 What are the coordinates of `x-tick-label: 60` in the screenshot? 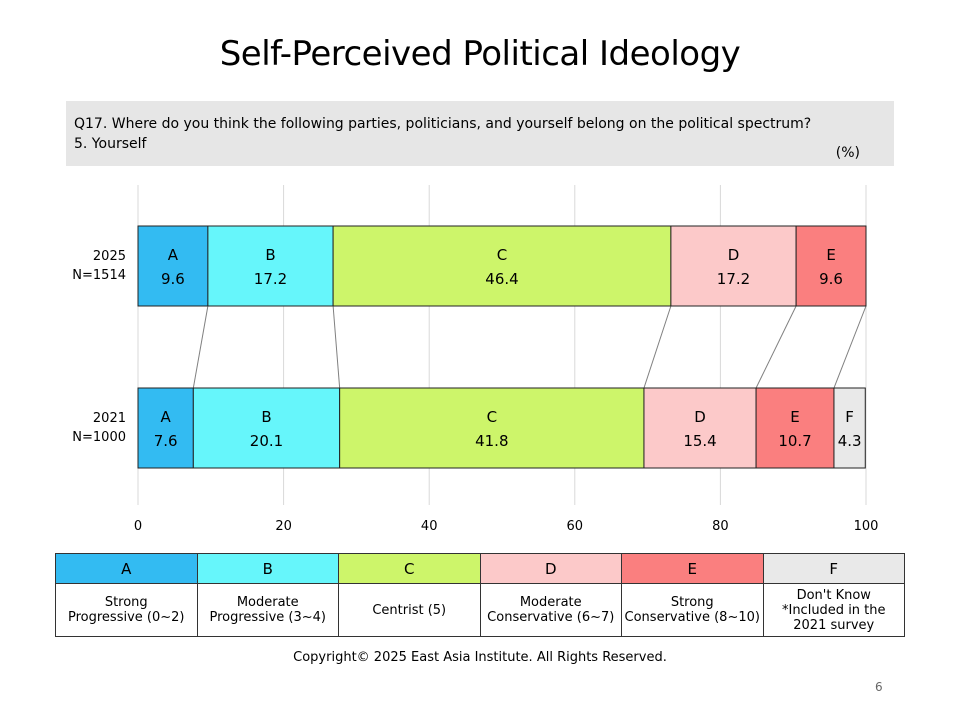 It's located at (575, 526).